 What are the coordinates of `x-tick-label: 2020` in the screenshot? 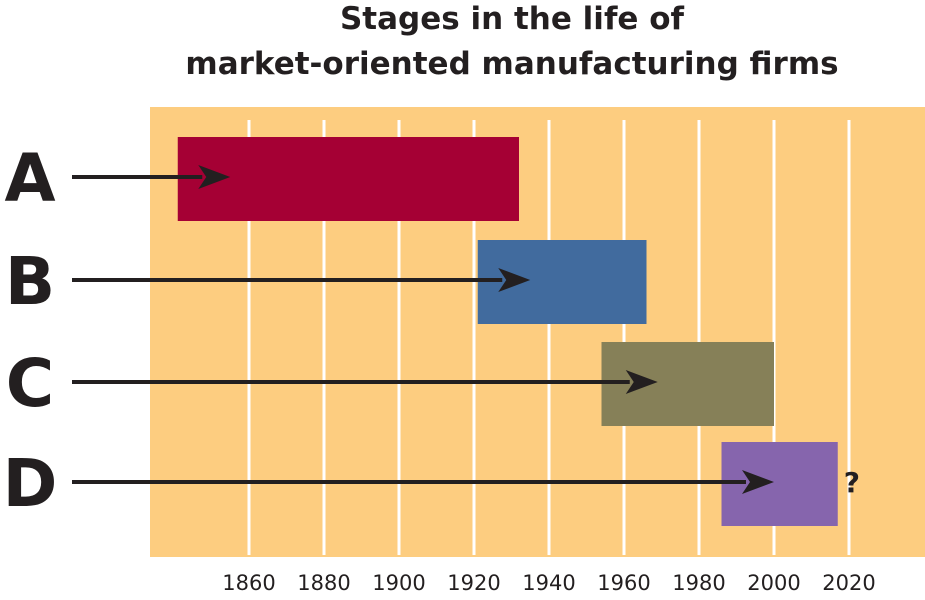 It's located at (848, 583).